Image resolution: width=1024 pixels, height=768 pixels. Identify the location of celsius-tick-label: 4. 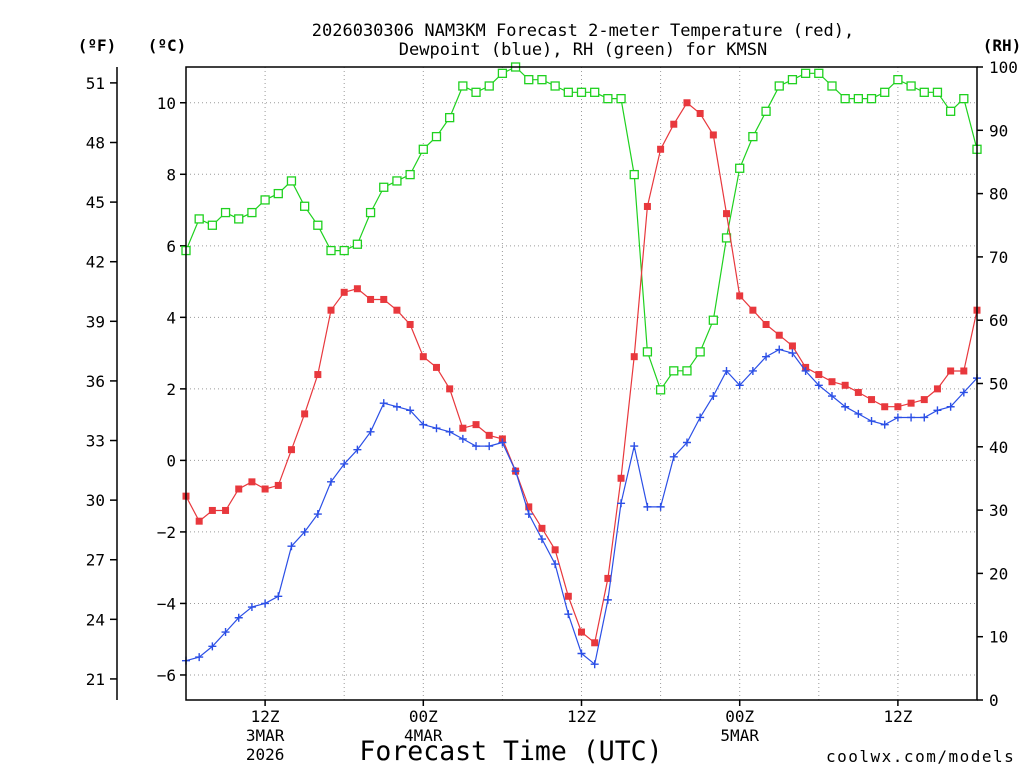
(171, 317).